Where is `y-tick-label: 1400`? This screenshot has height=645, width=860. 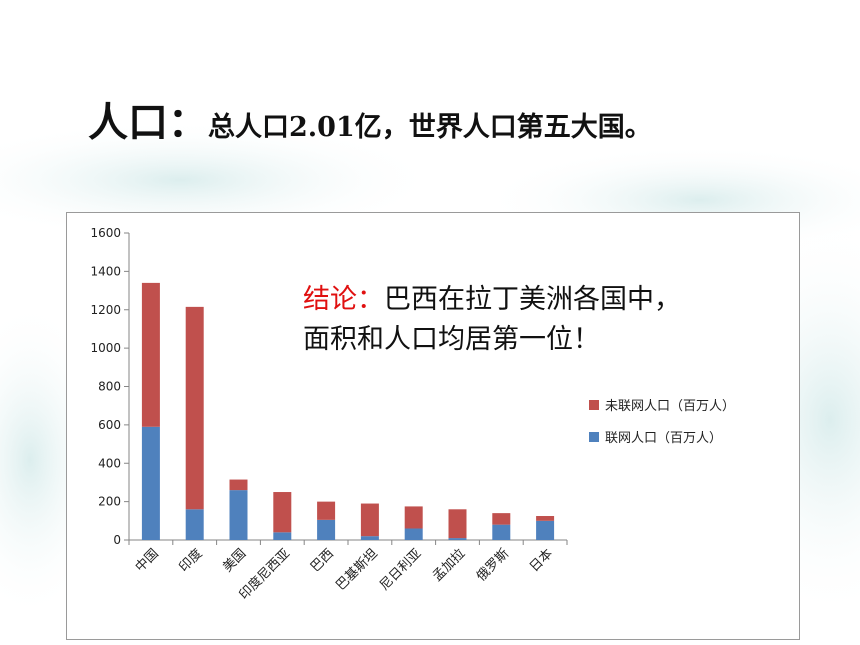 y-tick-label: 1400 is located at coordinates (105, 271).